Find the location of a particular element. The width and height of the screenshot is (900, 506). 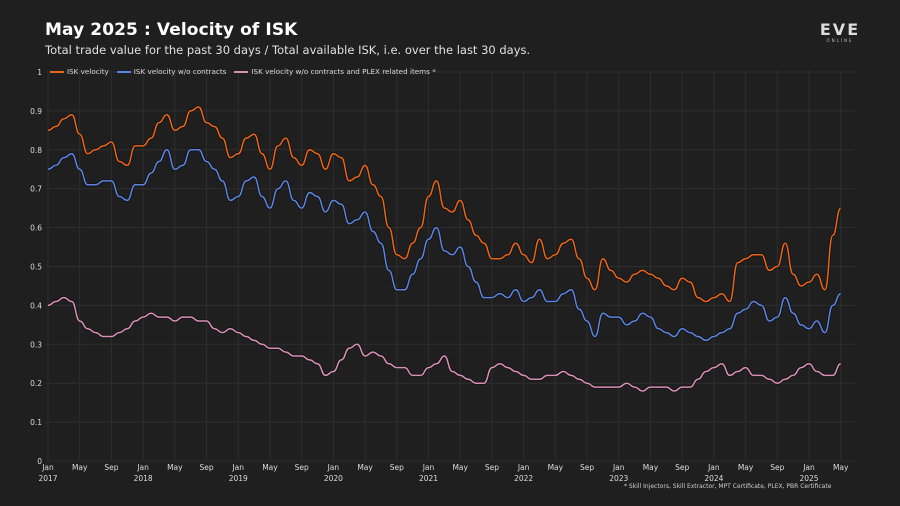

x-tick-year-label: 2018 is located at coordinates (143, 478).